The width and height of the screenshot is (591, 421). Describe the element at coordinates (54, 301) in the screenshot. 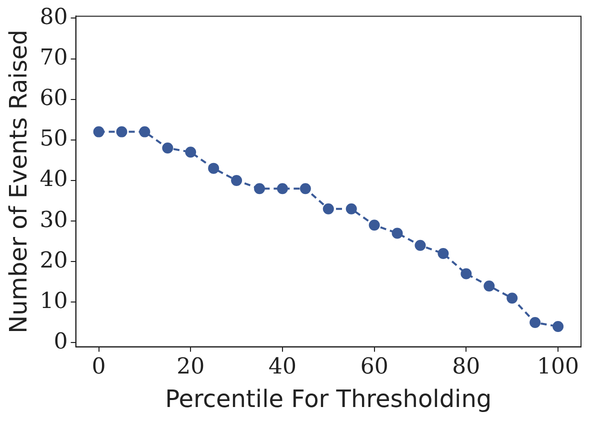

I see `y-tick-label: 10` at that location.